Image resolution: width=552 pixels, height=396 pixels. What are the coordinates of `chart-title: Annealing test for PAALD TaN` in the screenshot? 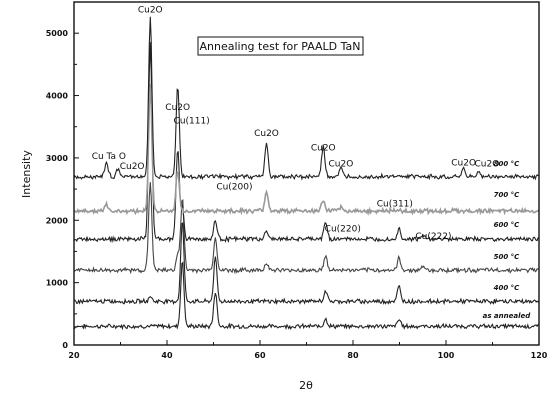 It's located at (279, 46).